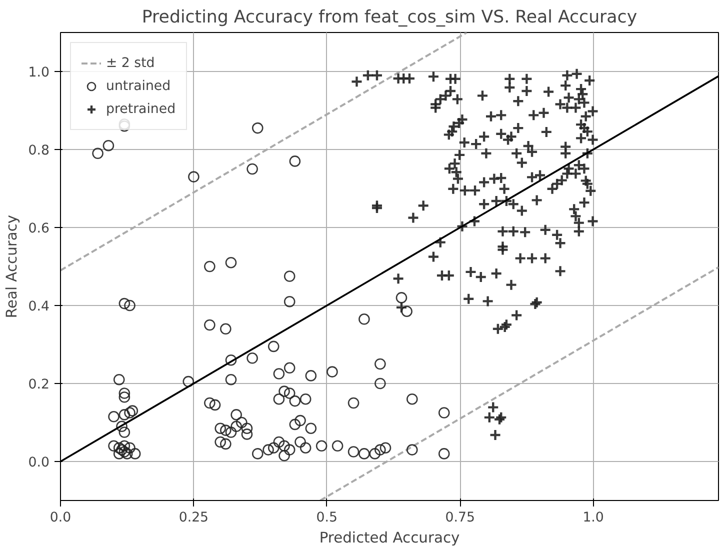 This screenshot has width=722, height=549. Describe the element at coordinates (593, 518) in the screenshot. I see `x-tick-label: 1.0` at that location.